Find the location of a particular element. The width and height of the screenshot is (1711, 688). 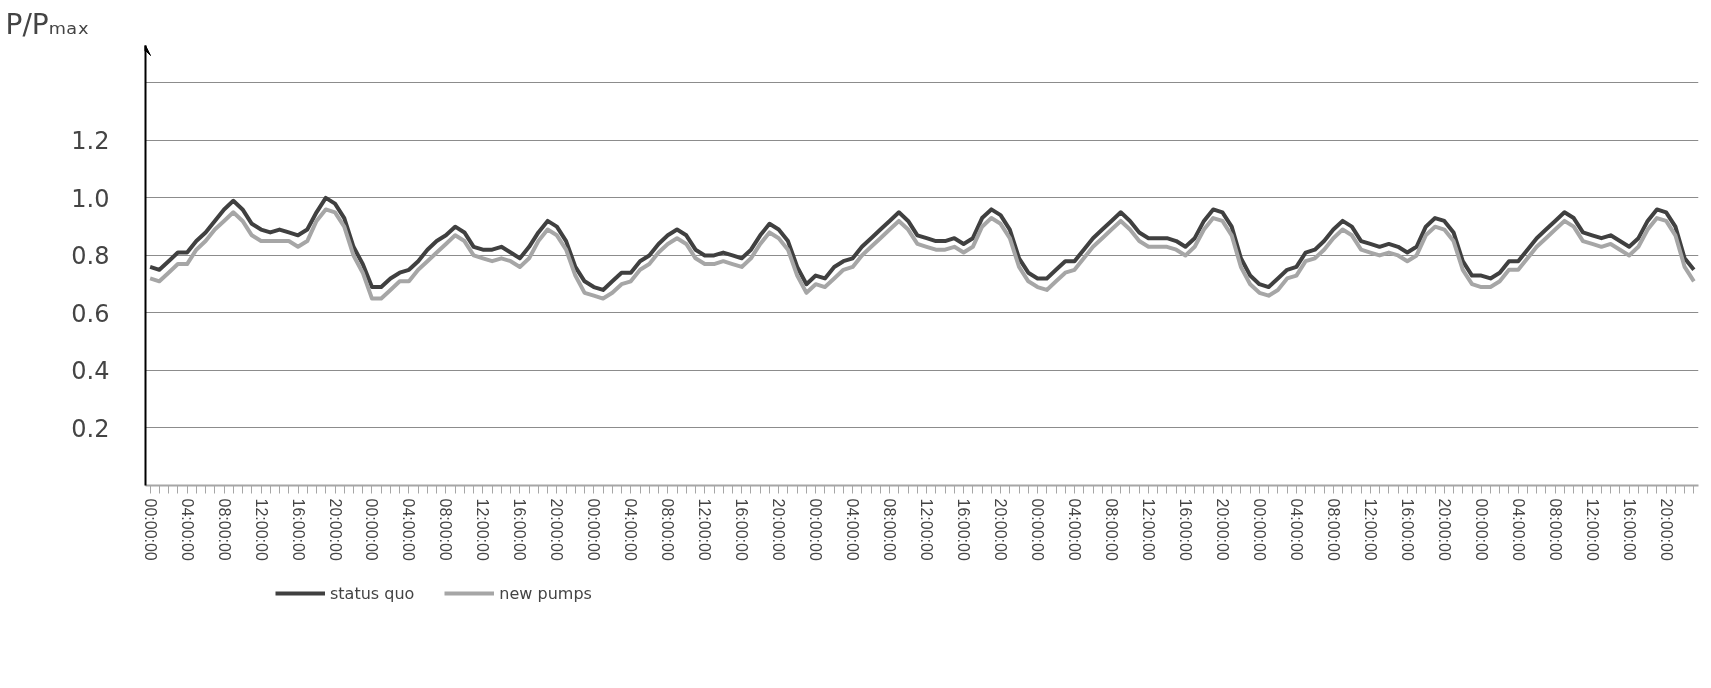

y-tick-label: 0.2 is located at coordinates (90, 428).